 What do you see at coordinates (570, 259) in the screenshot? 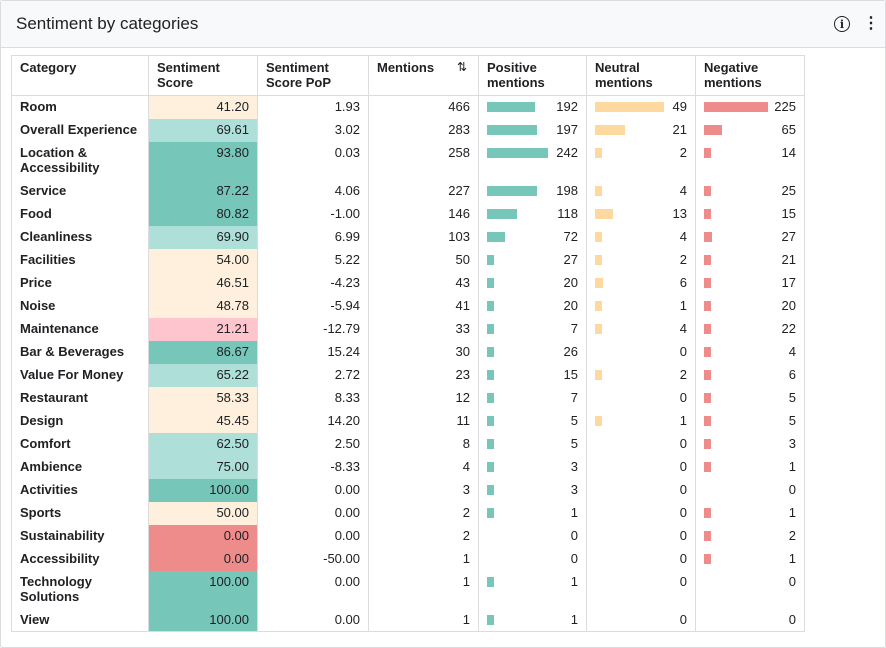
I see `positive-mentions-value: 27` at bounding box center [570, 259].